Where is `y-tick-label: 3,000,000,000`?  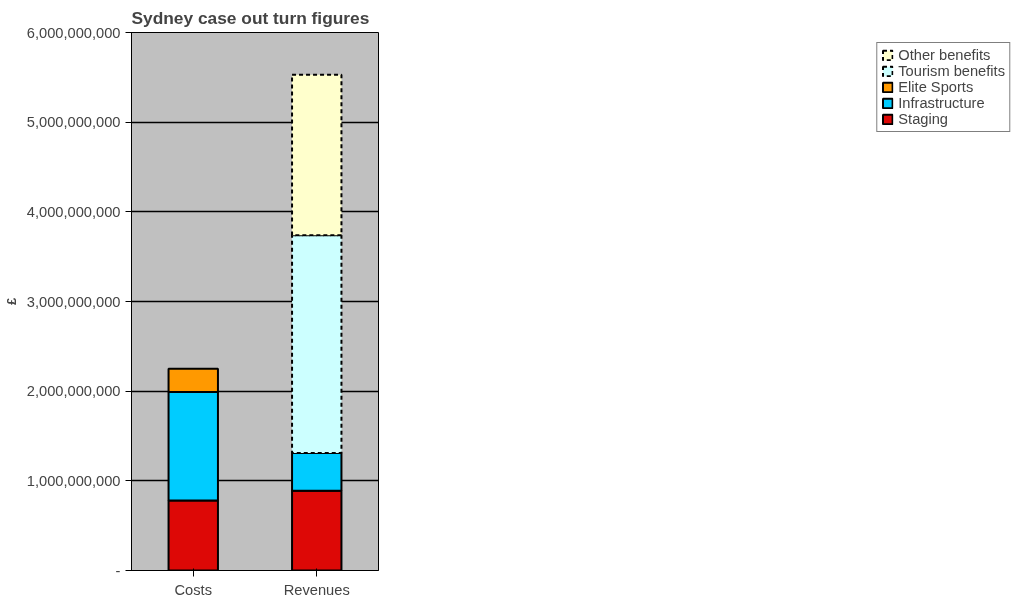
y-tick-label: 3,000,000,000 is located at coordinates (73, 301).